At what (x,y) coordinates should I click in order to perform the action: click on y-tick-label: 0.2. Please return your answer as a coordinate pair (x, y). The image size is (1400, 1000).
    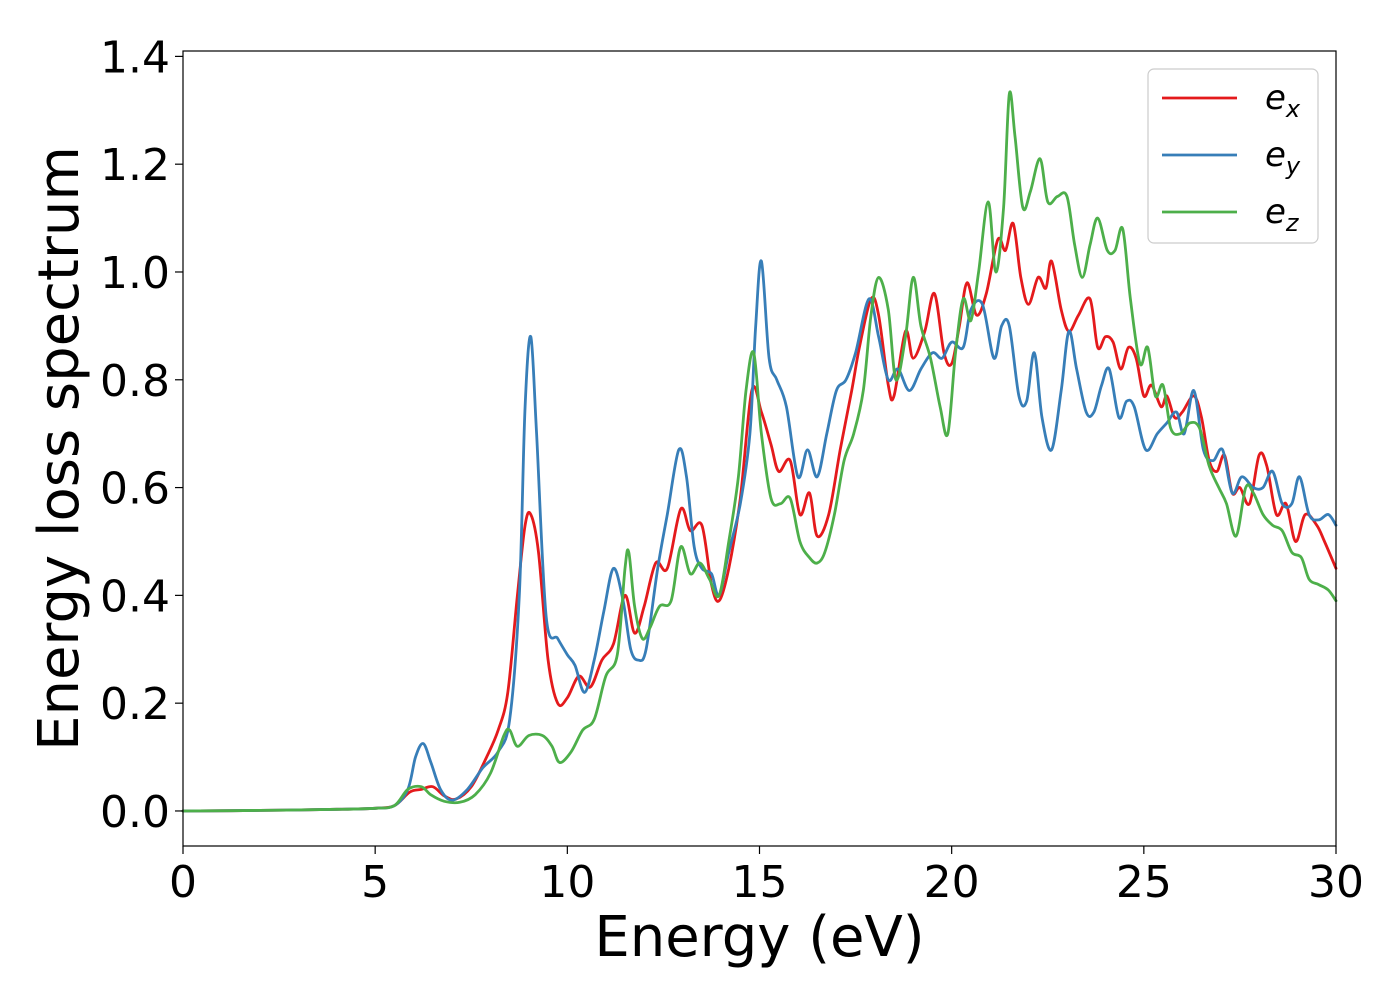
    Looking at the image, I should click on (135, 704).